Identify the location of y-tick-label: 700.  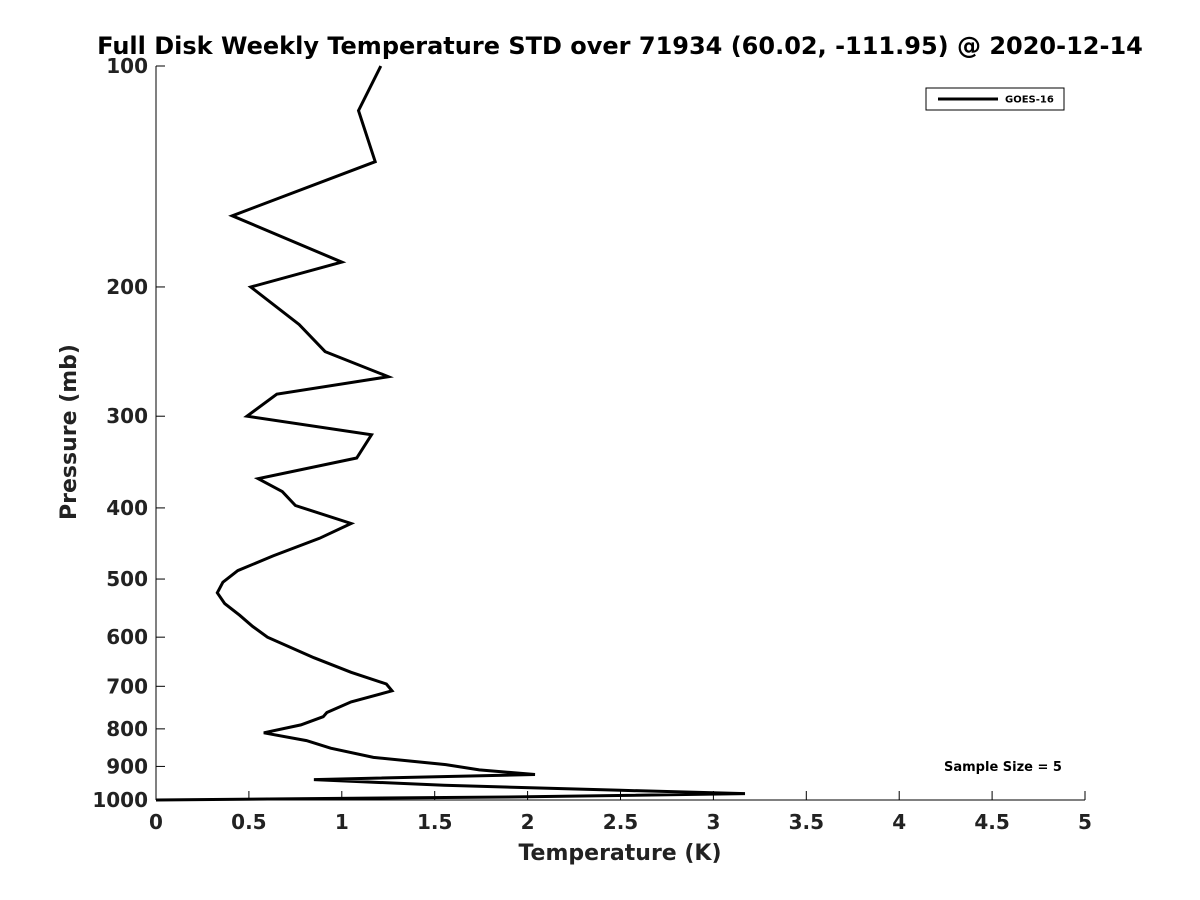
(127, 686).